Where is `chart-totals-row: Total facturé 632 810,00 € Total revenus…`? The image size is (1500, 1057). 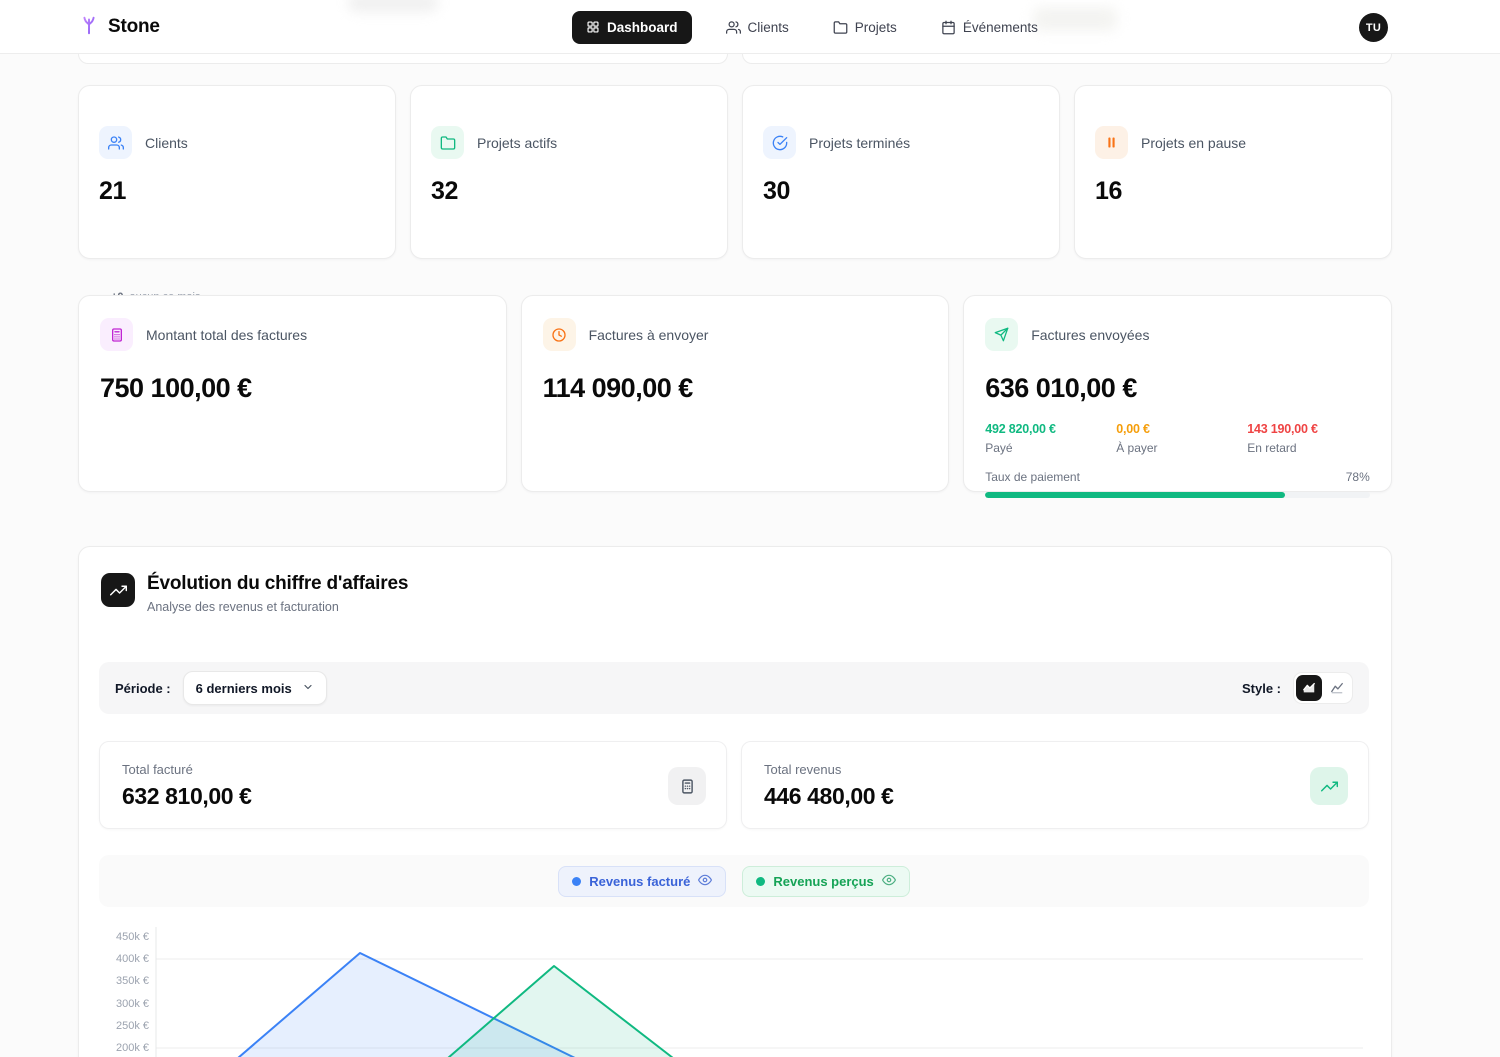 chart-totals-row: Total facturé 632 810,00 € Total revenus… is located at coordinates (734, 785).